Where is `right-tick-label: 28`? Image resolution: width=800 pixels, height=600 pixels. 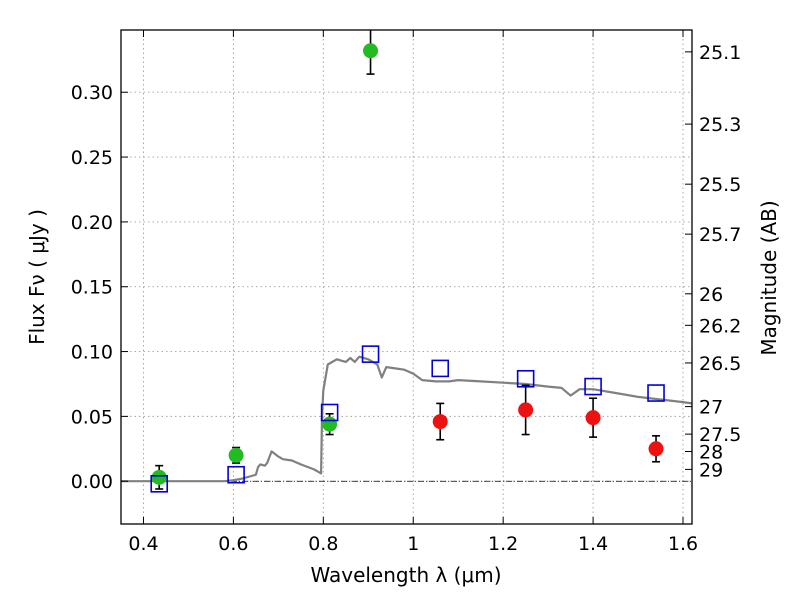
right-tick-label: 28 is located at coordinates (711, 453).